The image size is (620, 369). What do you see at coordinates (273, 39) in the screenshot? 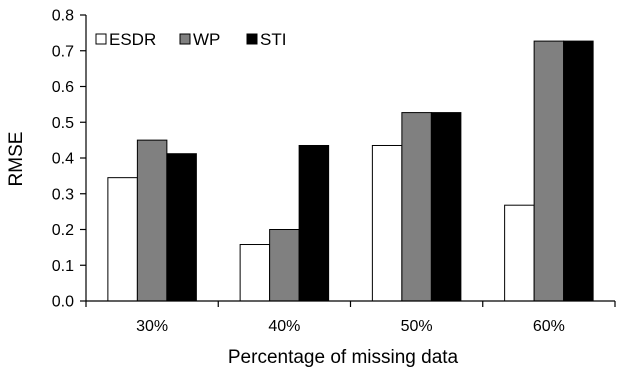
I see `legend-label-sti: STI` at bounding box center [273, 39].